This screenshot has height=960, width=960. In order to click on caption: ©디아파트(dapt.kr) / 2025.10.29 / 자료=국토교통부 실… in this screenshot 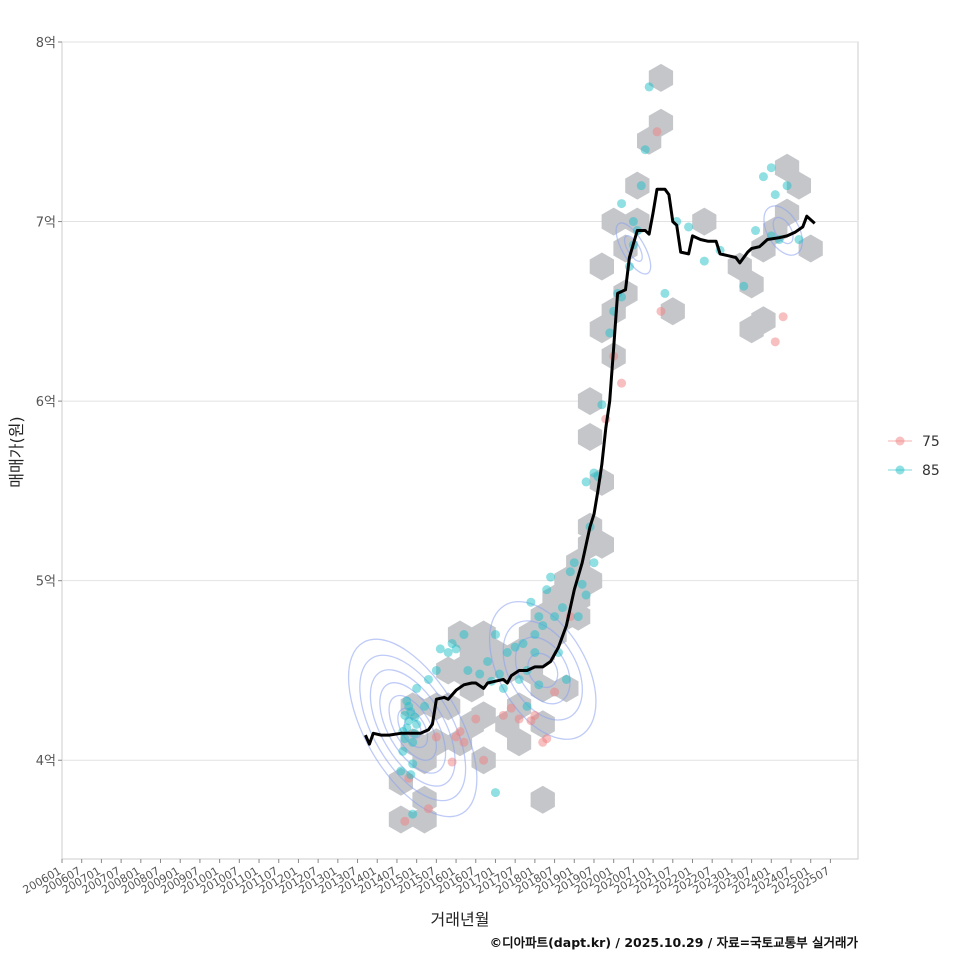, I will do `click(674, 942)`.